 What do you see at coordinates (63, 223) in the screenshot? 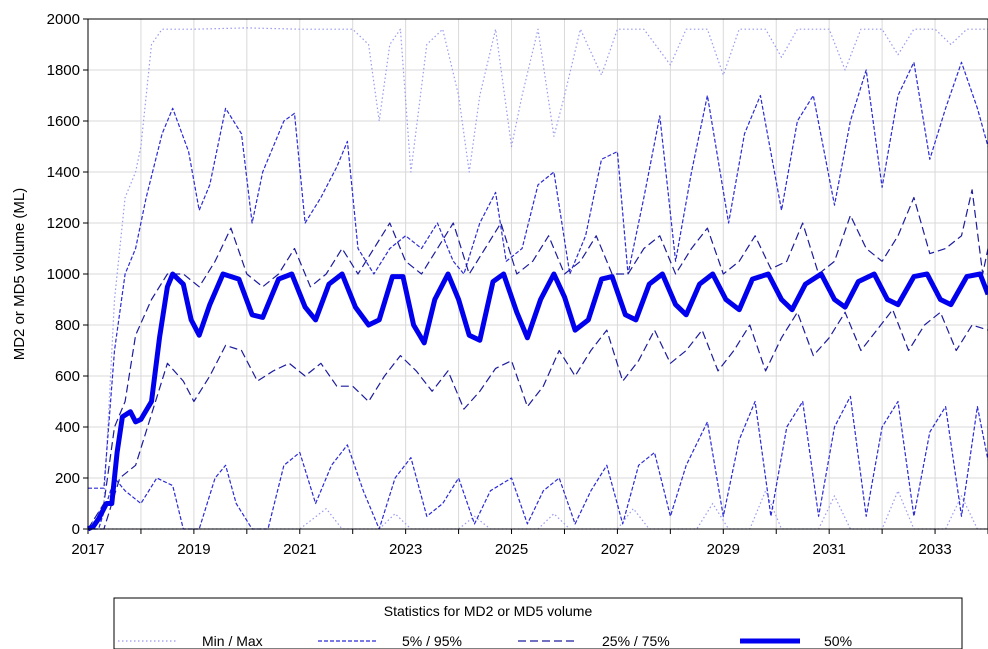
I see `y-tick-label: 1200` at bounding box center [63, 223].